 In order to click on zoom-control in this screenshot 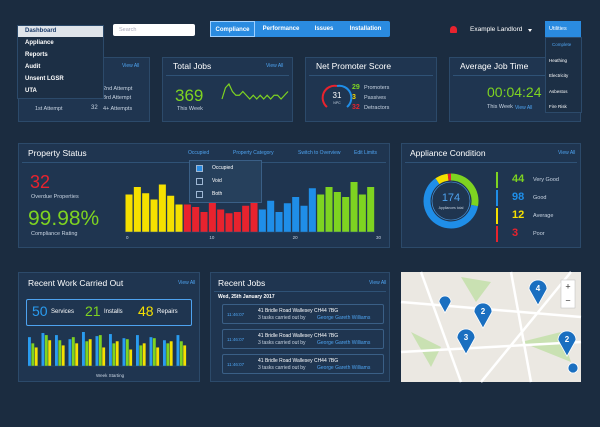, I will do `click(568, 294)`.